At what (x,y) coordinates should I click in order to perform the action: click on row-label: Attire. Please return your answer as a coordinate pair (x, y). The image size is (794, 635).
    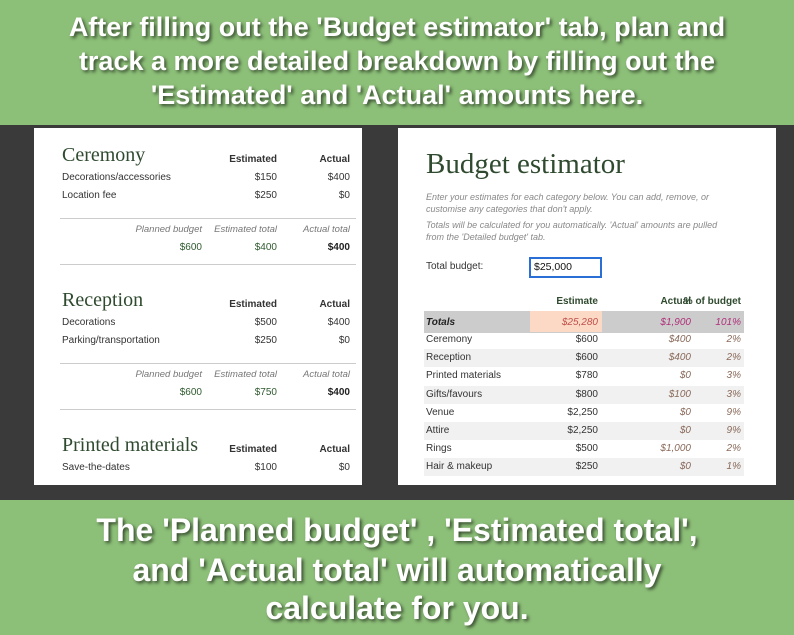
    Looking at the image, I should click on (438, 430).